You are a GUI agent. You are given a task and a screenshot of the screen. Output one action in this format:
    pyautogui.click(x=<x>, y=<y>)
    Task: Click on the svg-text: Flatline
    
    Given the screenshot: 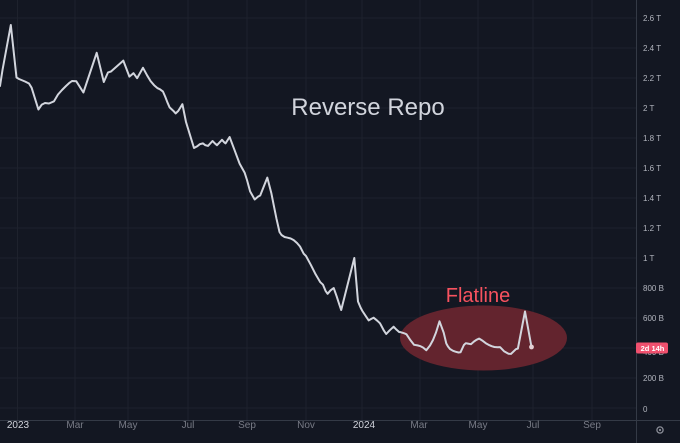 What is the action you would take?
    pyautogui.click(x=478, y=296)
    